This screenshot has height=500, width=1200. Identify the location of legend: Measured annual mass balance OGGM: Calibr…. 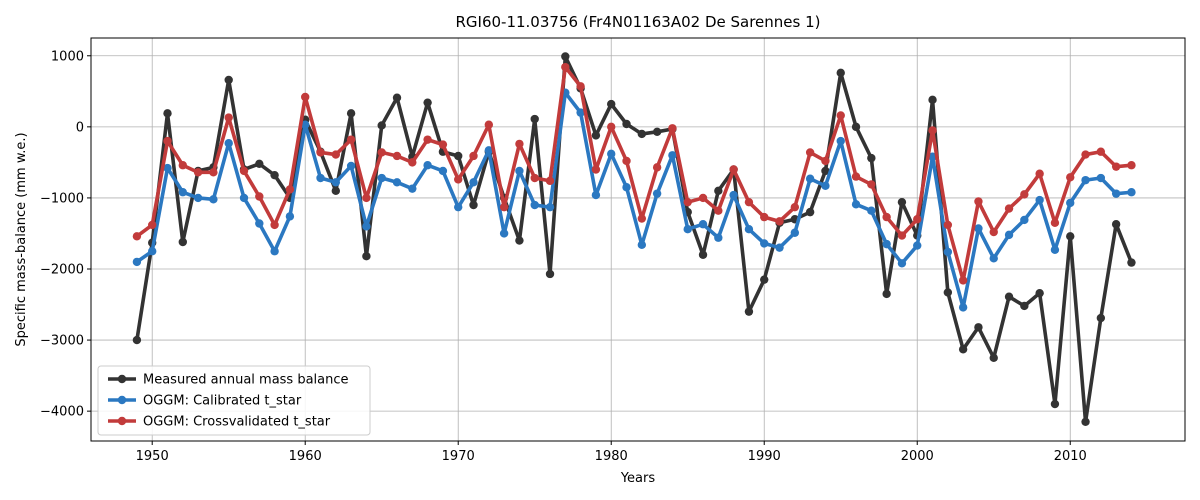
(234, 400).